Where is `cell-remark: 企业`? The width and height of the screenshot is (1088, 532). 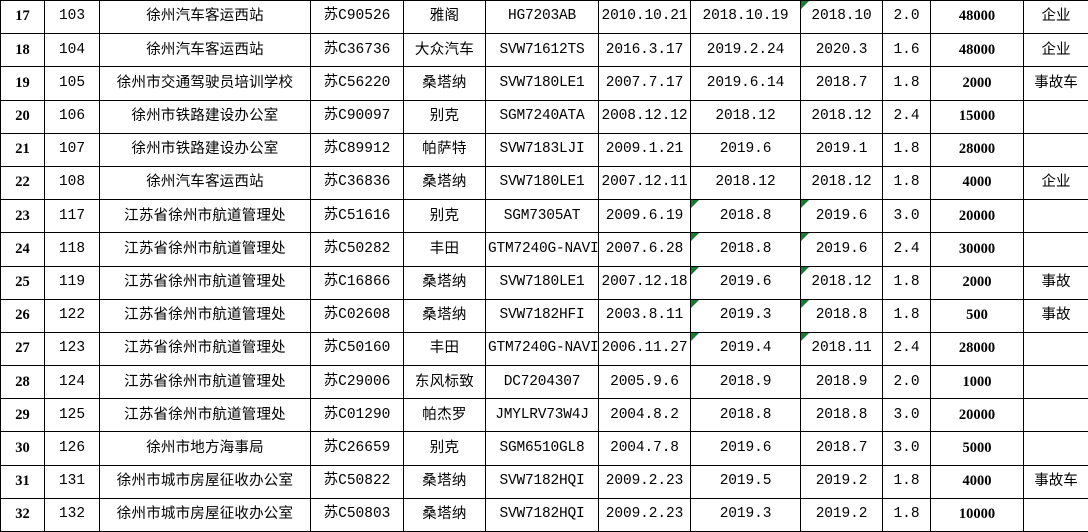 cell-remark: 企业 is located at coordinates (1055, 17).